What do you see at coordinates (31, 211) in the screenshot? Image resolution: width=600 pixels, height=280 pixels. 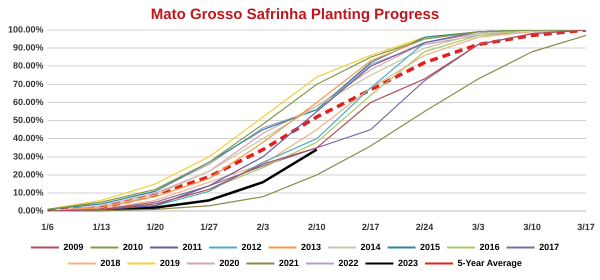 I see `y-tick-label: 0.00%` at bounding box center [31, 211].